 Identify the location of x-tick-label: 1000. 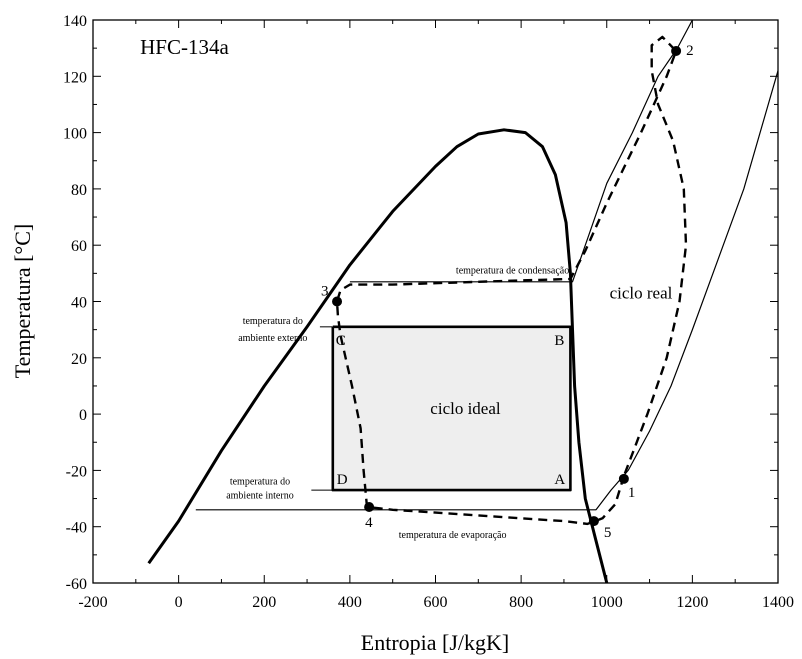
(607, 602).